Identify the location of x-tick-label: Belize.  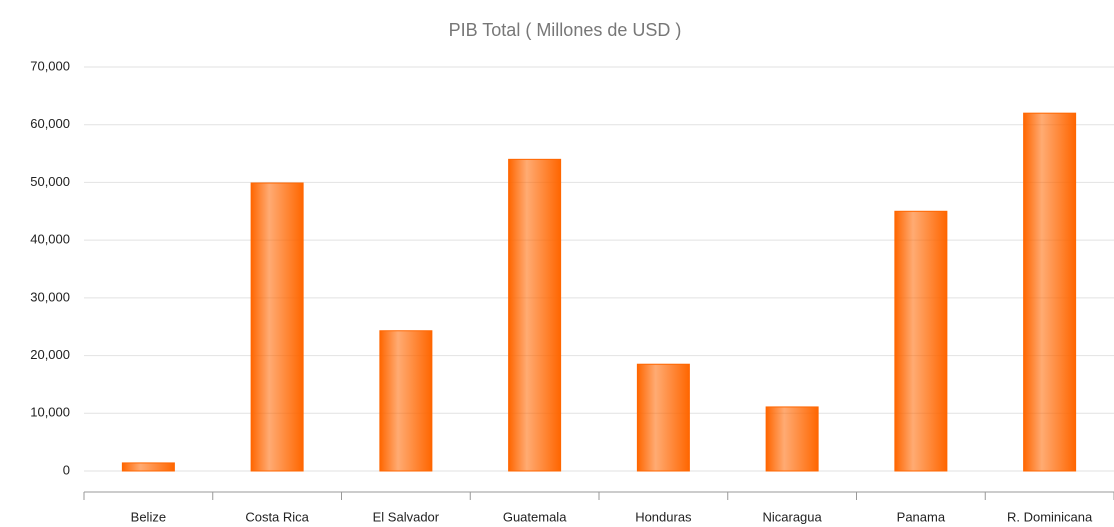
(148, 516).